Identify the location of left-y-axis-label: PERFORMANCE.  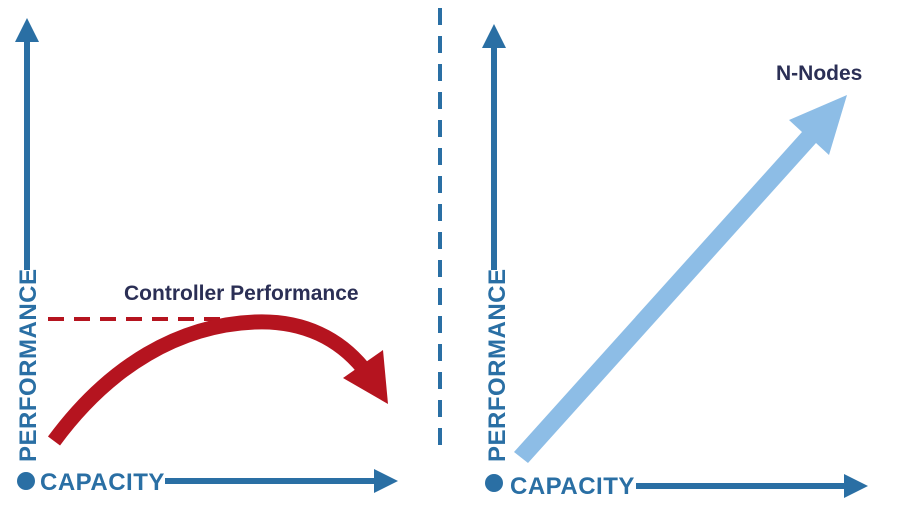
(28, 365).